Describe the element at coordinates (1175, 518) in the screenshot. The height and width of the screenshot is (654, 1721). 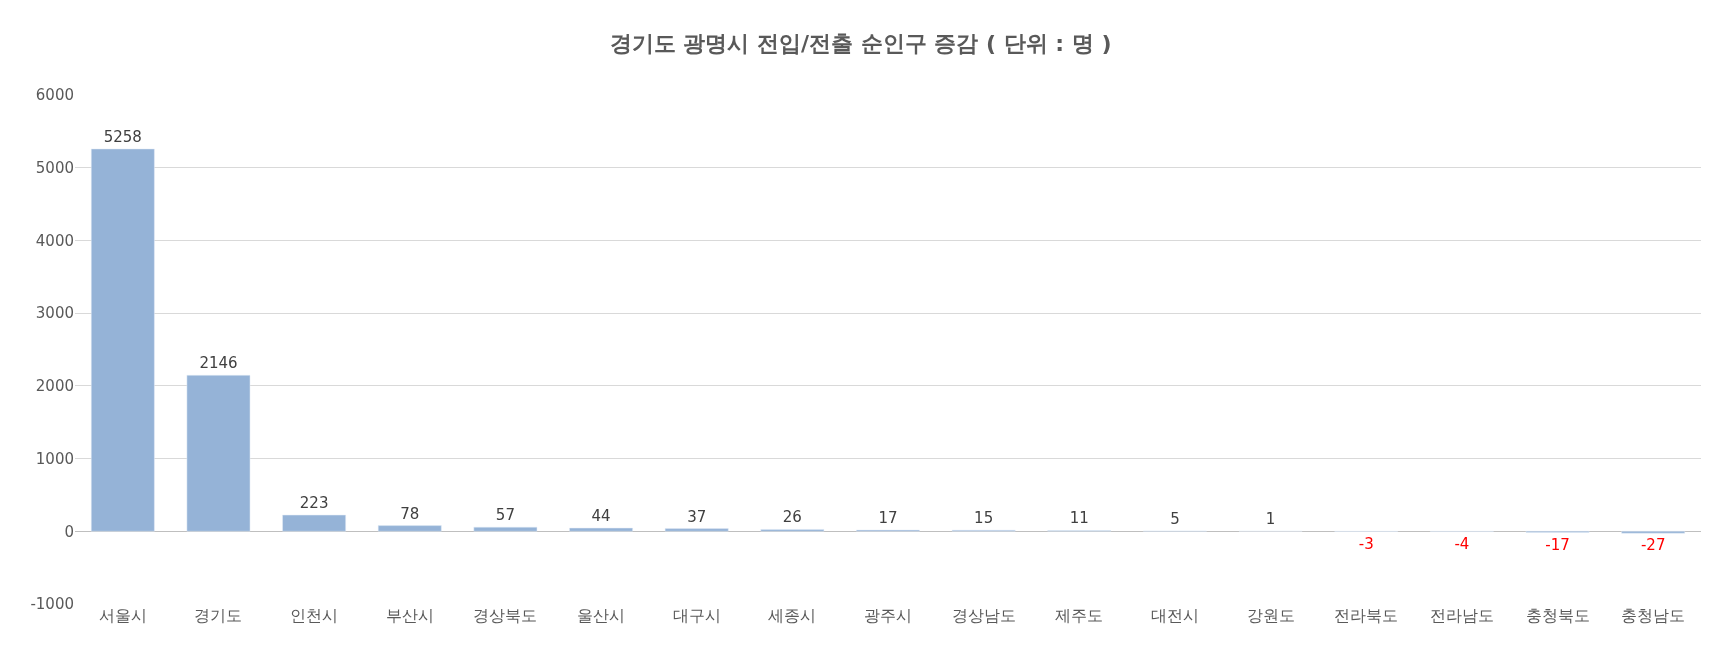
I see `data-label: 5` at that location.